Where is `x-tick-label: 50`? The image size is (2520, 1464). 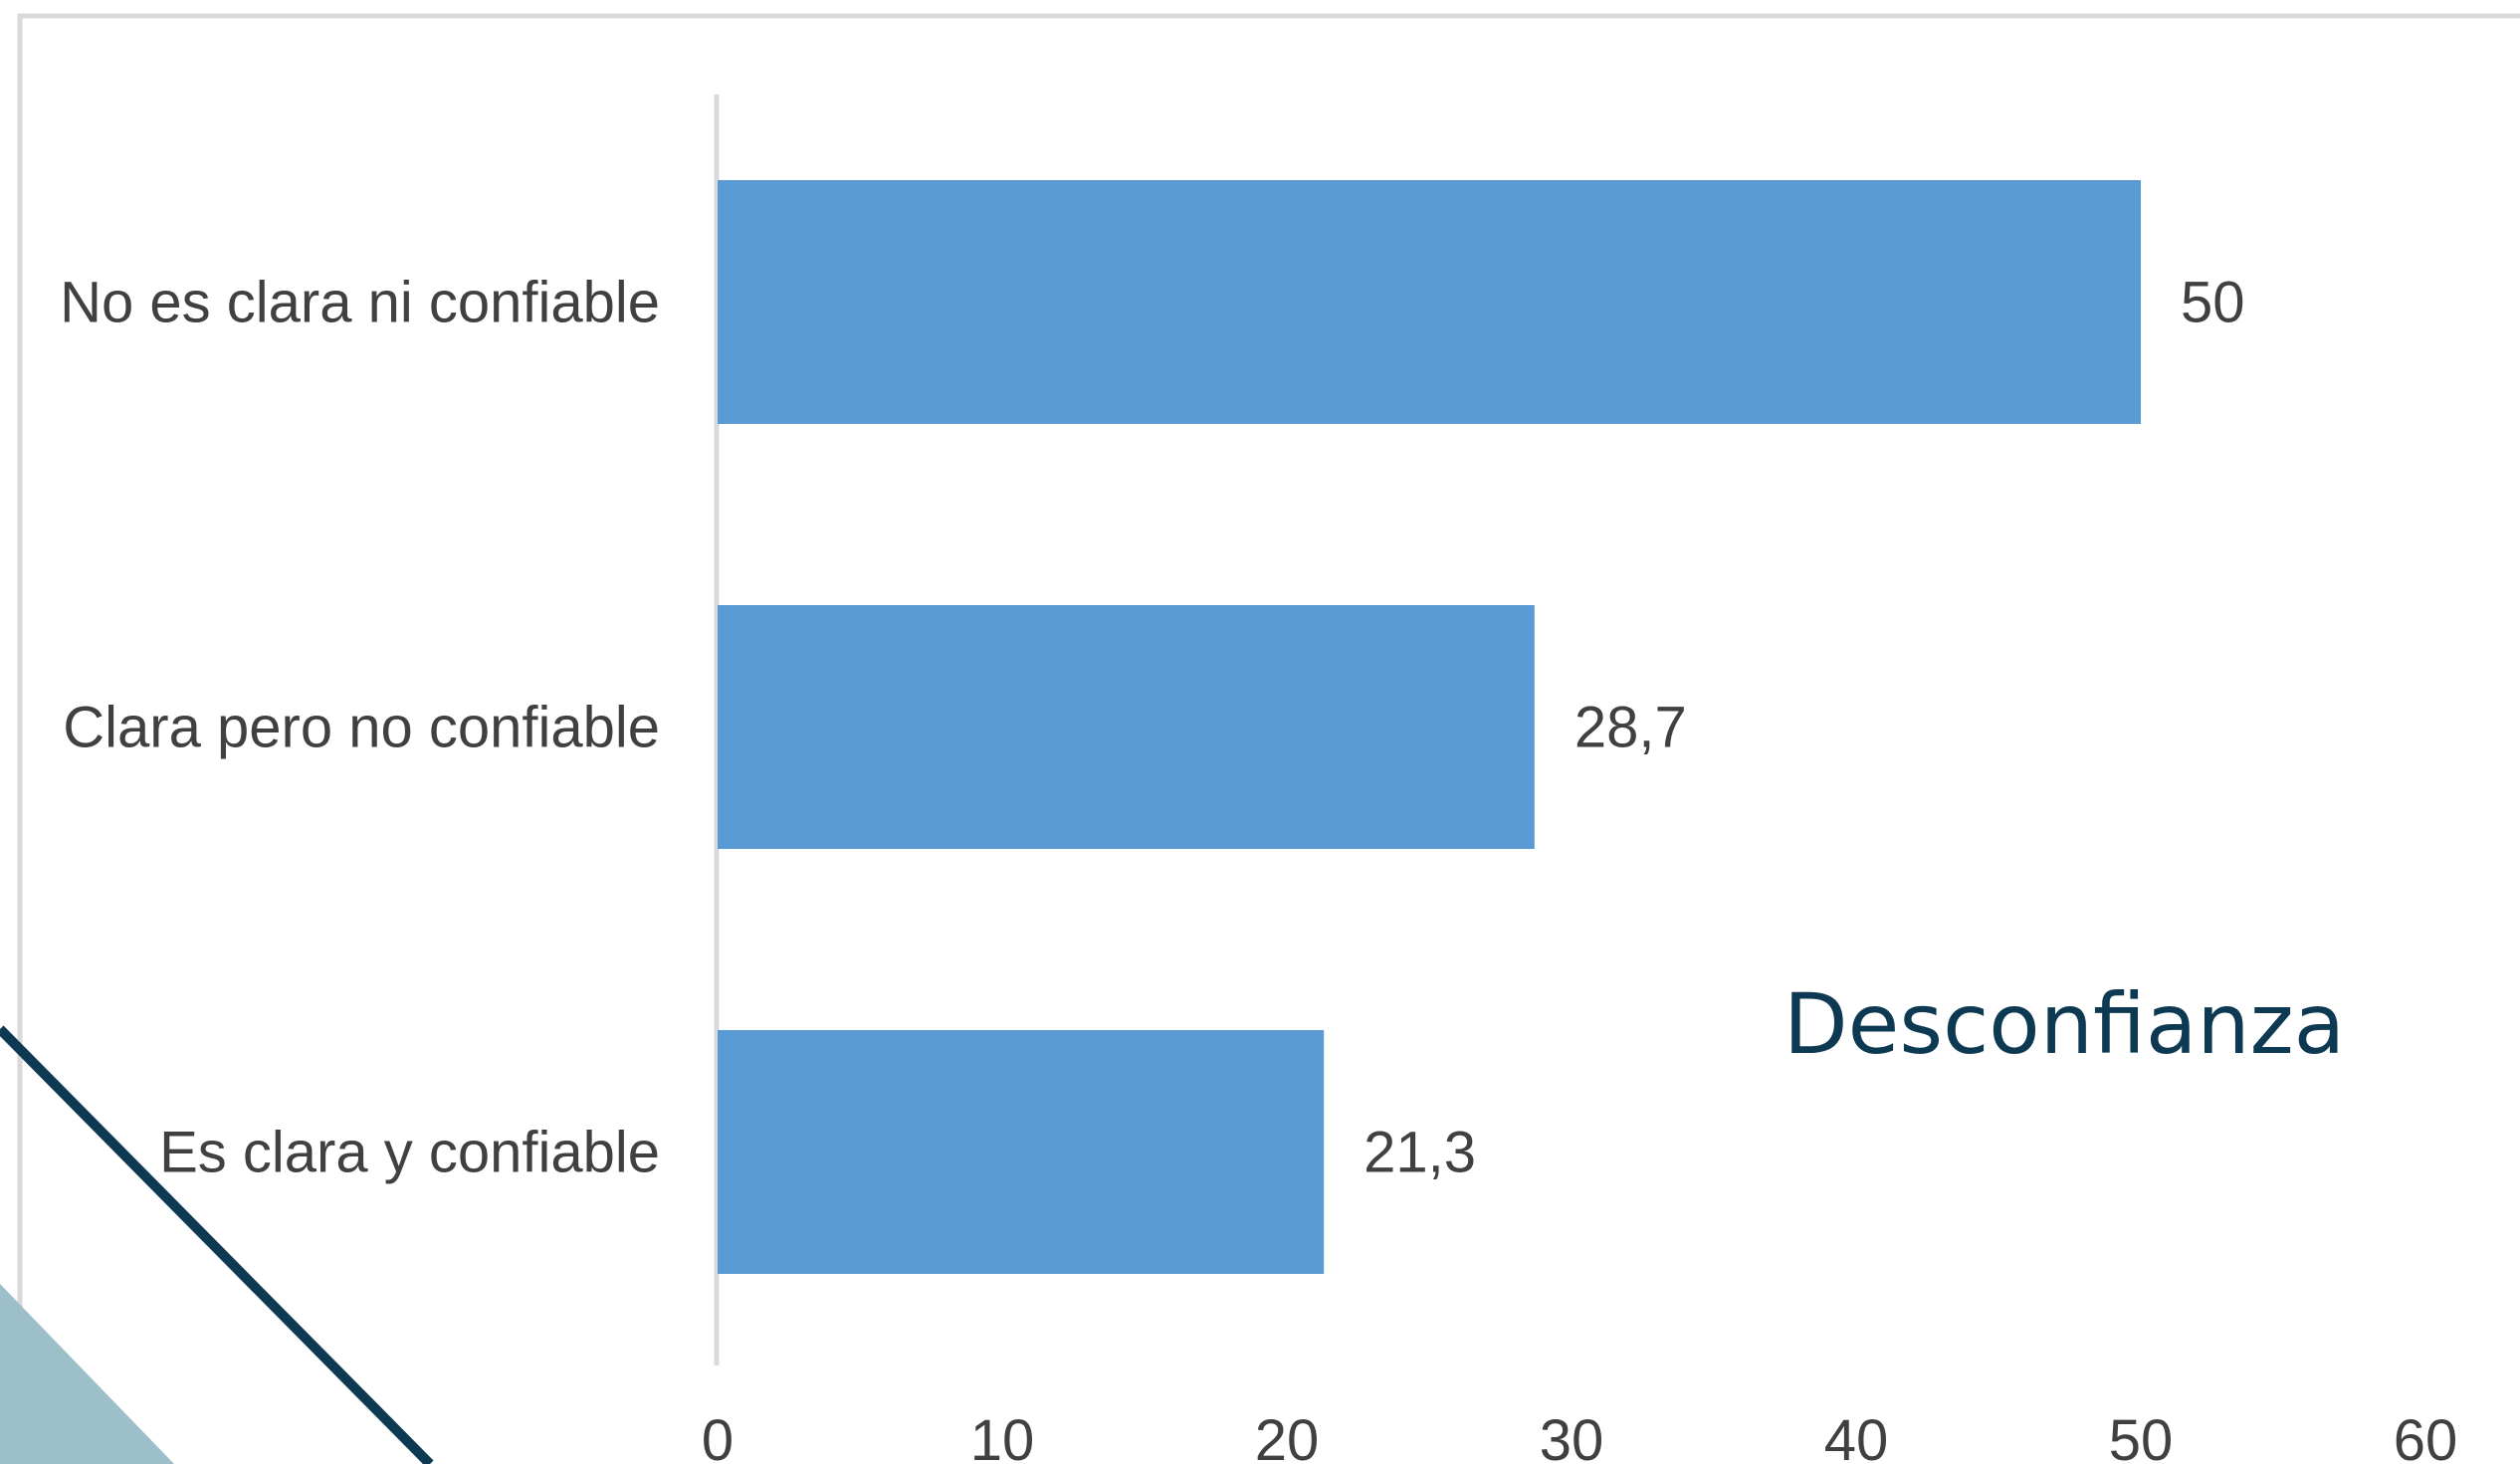 x-tick-label: 50 is located at coordinates (2141, 1436).